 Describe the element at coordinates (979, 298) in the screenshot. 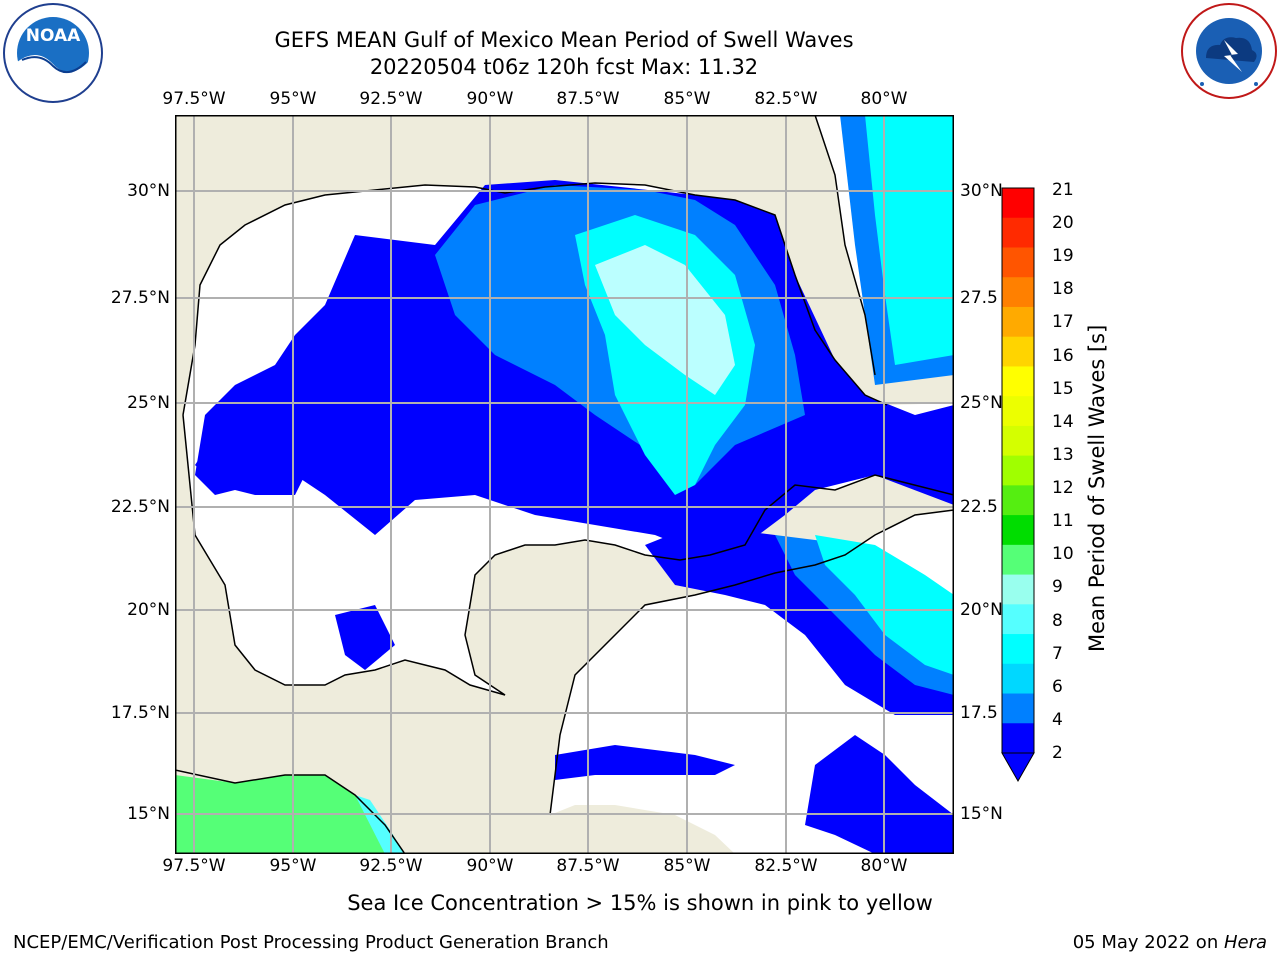

I see `lat-label: 27.5` at that location.